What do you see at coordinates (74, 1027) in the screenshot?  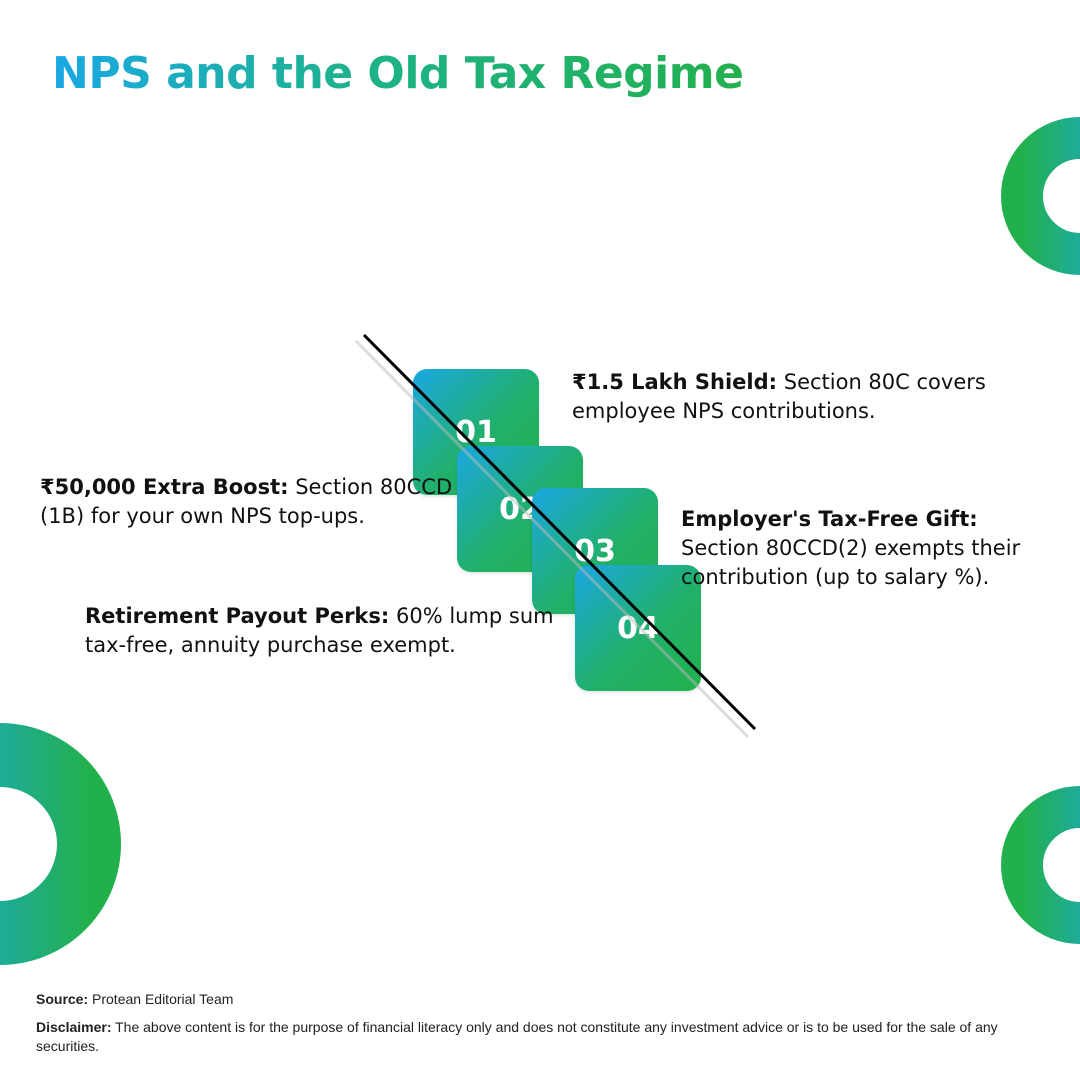 I see `disclaimer-label: Disclaimer:` at bounding box center [74, 1027].